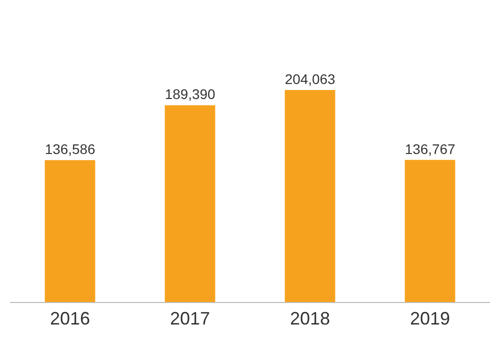 Image resolution: width=500 pixels, height=350 pixels. Describe the element at coordinates (430, 148) in the screenshot. I see `data-label: 136,767` at that location.